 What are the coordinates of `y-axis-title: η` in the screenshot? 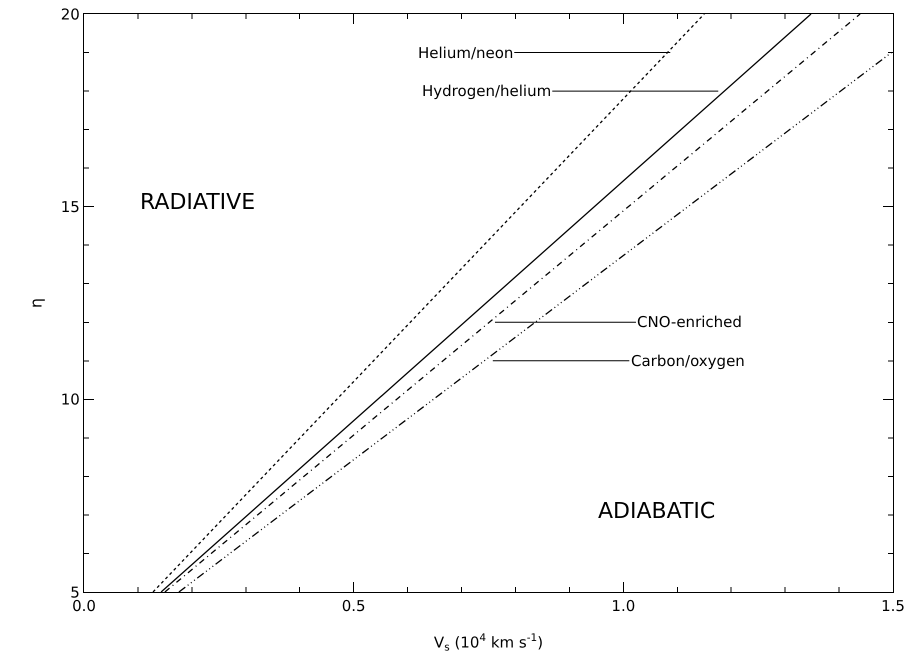 It's located at (36, 303).